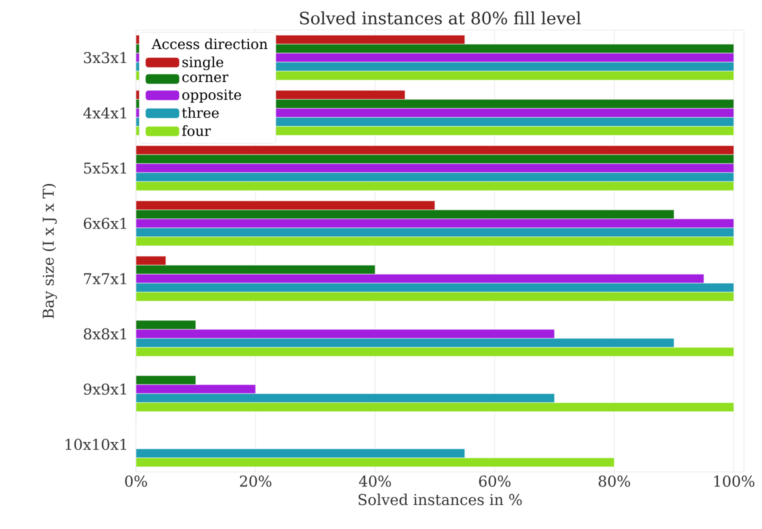  What do you see at coordinates (440, 500) in the screenshot?
I see `x-axis-title: Solved instances in %` at bounding box center [440, 500].